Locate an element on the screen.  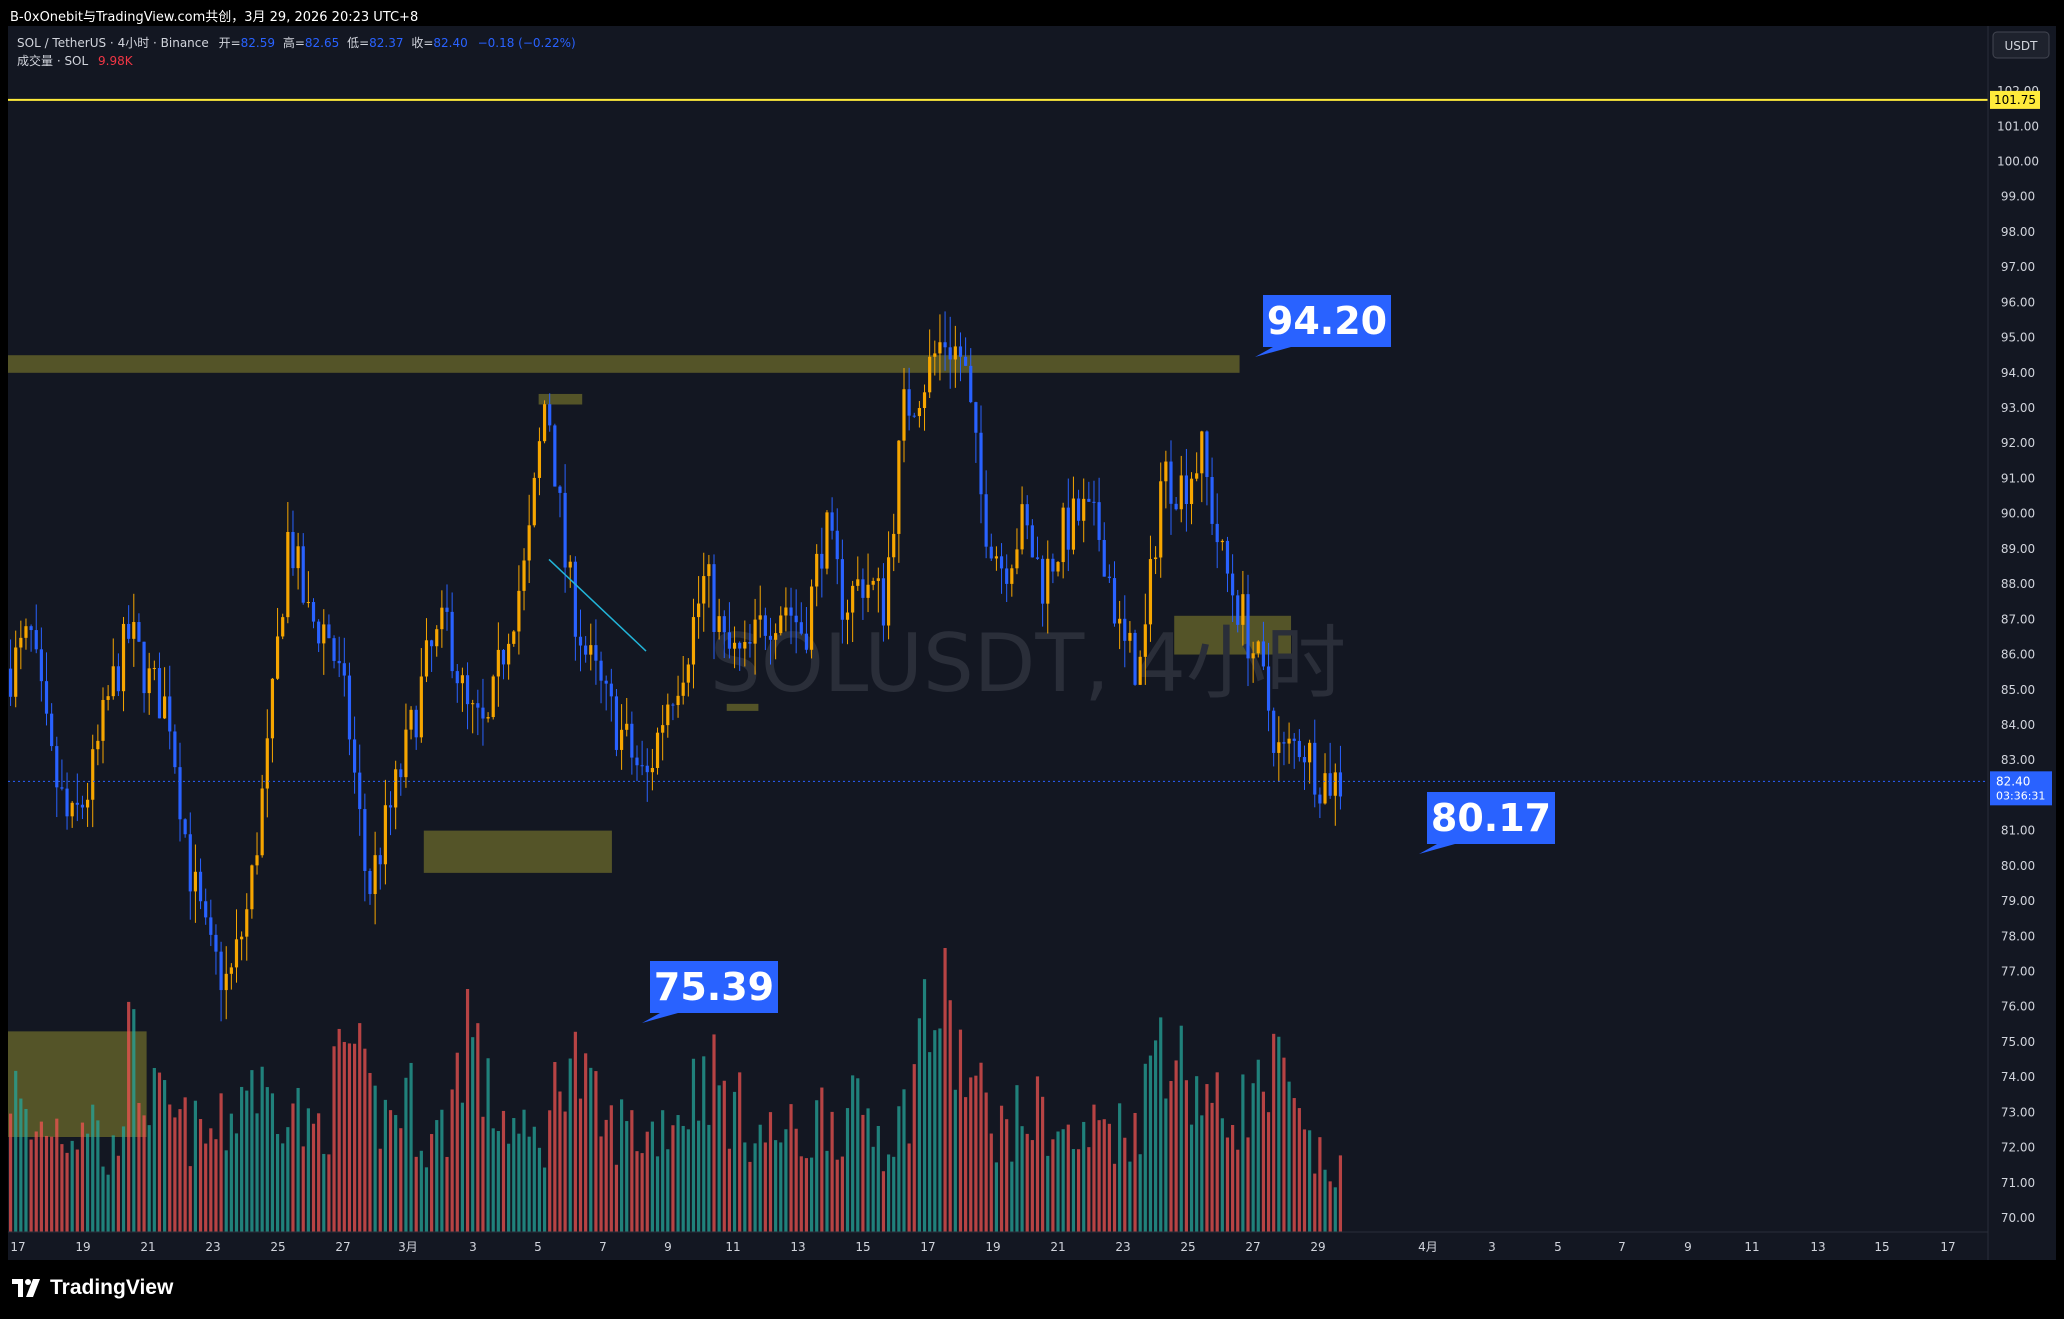
price-tick-label: 99.00 is located at coordinates (2018, 197).